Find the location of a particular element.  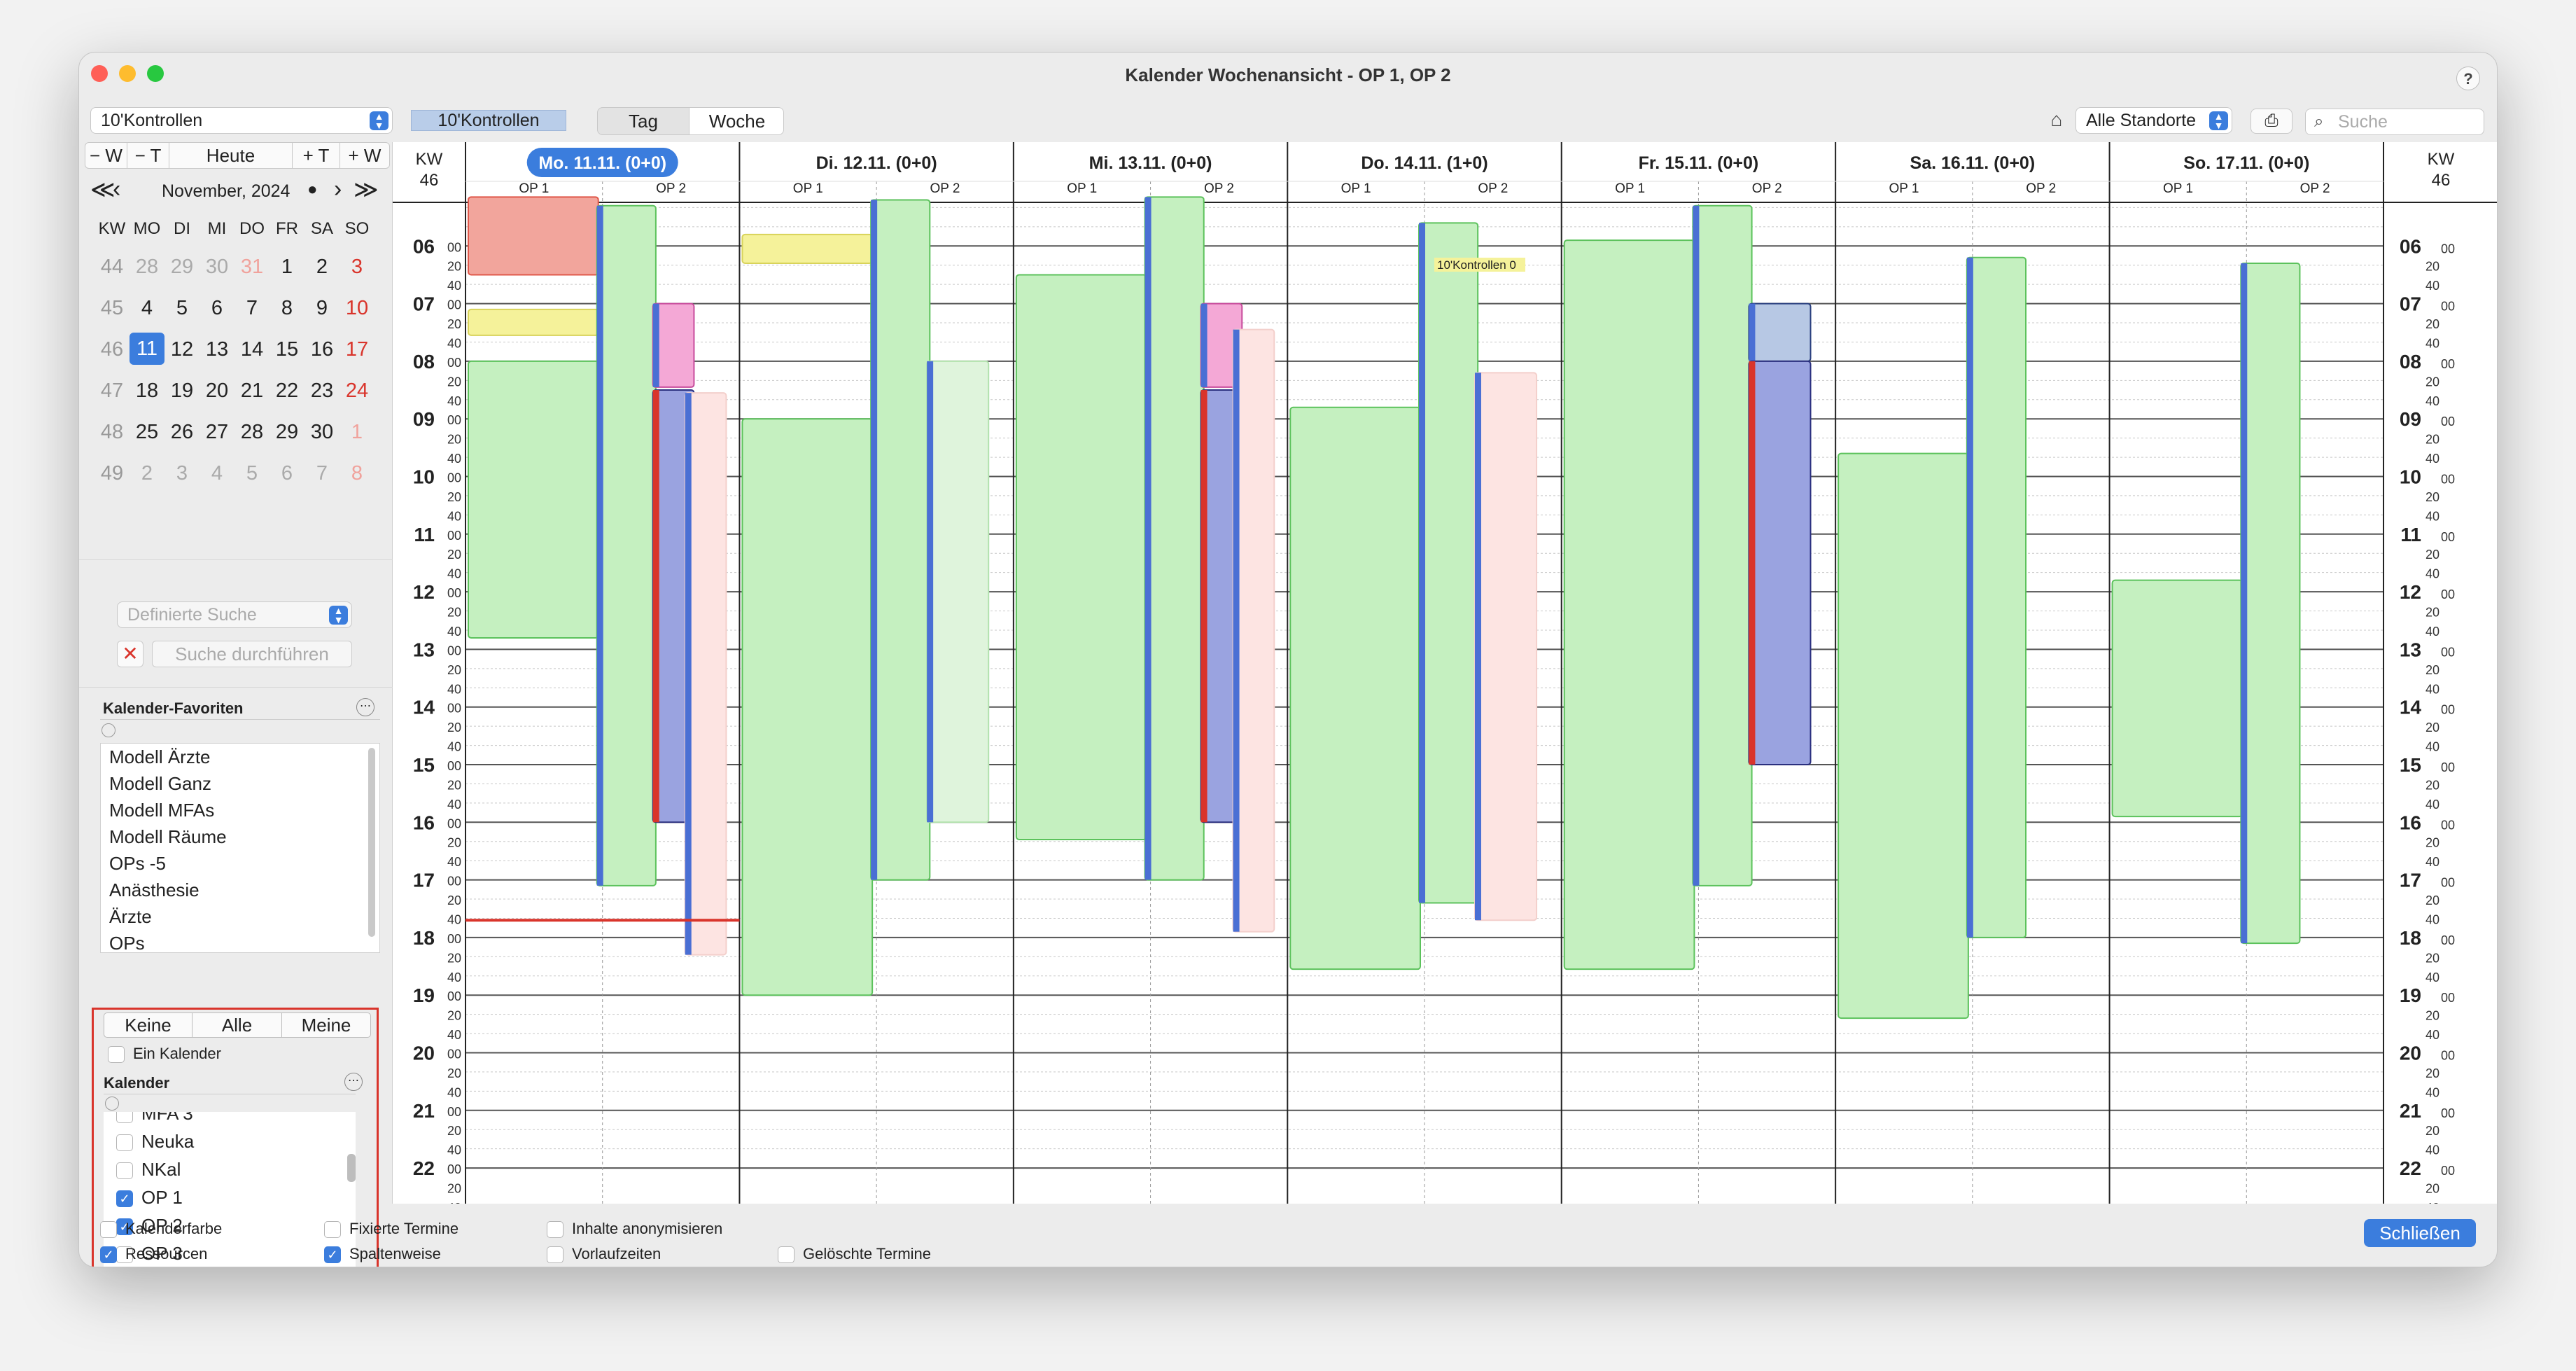

day-cell: 29 is located at coordinates (287, 432).